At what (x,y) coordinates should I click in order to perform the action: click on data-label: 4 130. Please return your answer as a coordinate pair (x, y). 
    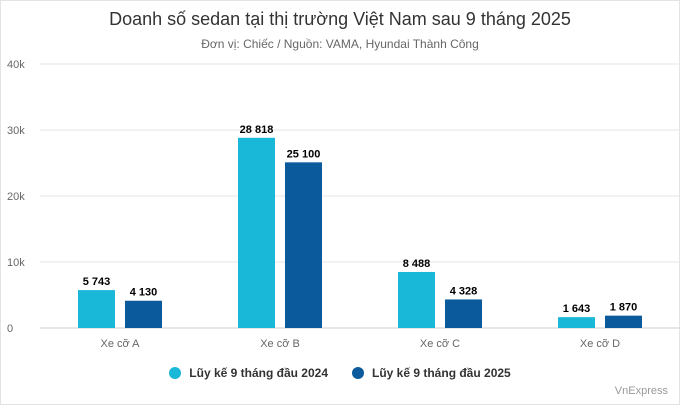
    Looking at the image, I should click on (144, 293).